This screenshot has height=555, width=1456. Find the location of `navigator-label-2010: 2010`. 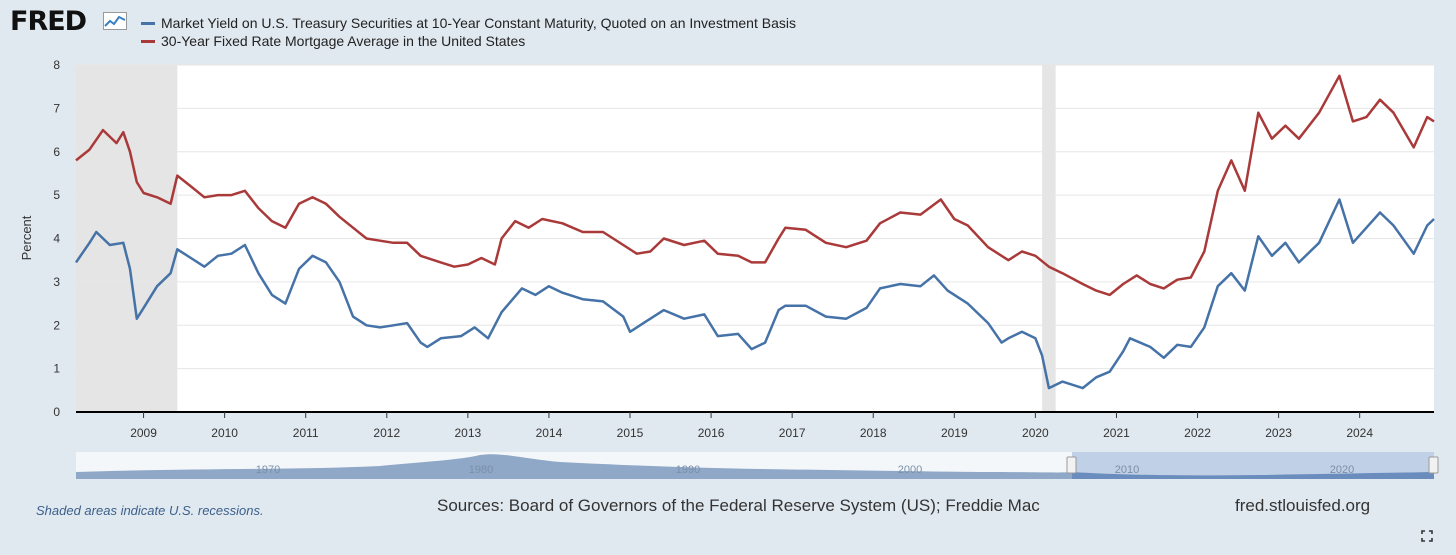

navigator-label-2010: 2010 is located at coordinates (1127, 470).